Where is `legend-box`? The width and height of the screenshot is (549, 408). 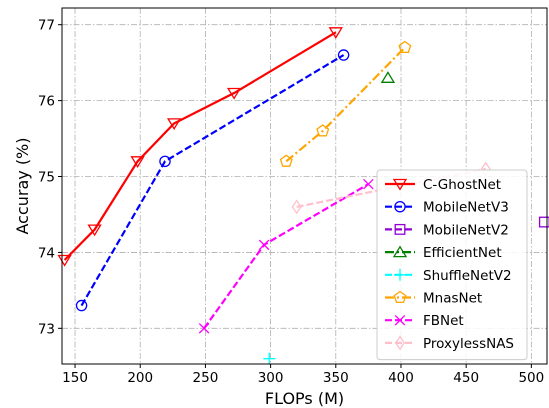
legend-box is located at coordinates (452, 265).